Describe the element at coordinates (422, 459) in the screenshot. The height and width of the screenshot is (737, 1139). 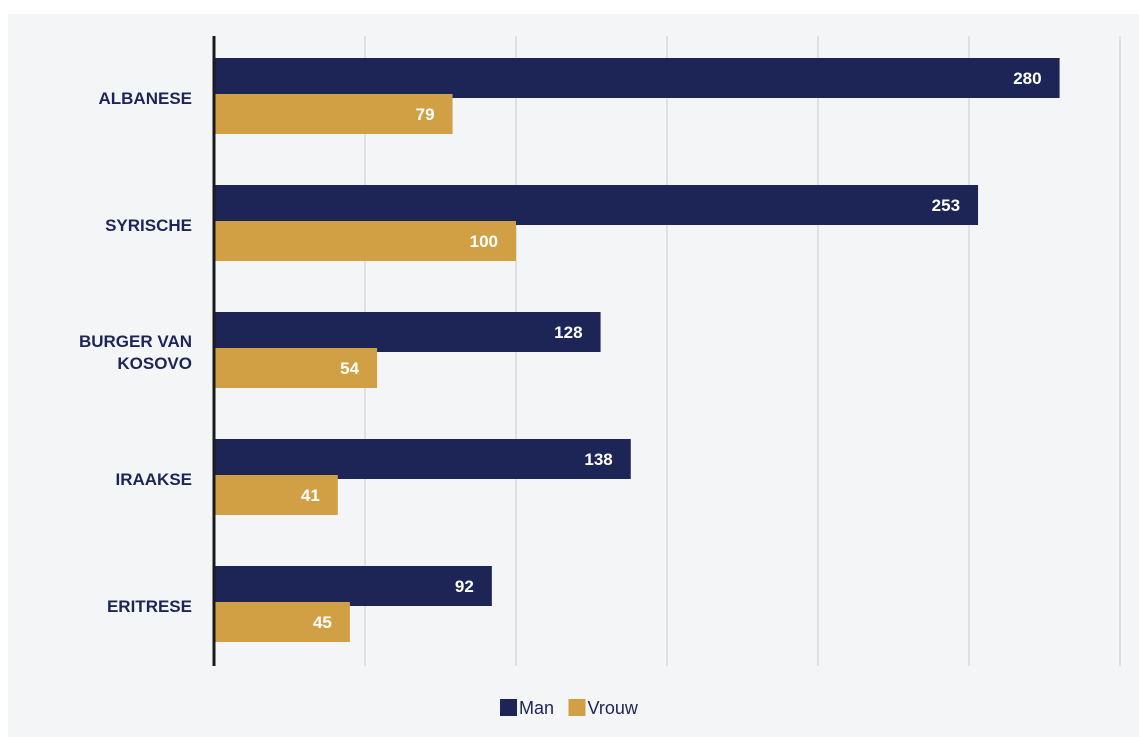
I see `bar-man-iraakse` at that location.